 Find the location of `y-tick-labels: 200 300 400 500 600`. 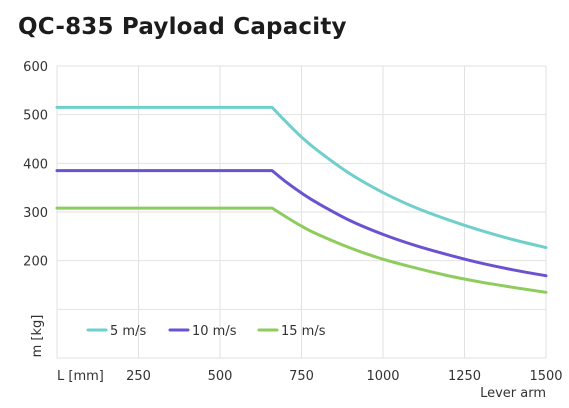

y-tick-labels: 200 300 400 500 600 is located at coordinates (35, 165).